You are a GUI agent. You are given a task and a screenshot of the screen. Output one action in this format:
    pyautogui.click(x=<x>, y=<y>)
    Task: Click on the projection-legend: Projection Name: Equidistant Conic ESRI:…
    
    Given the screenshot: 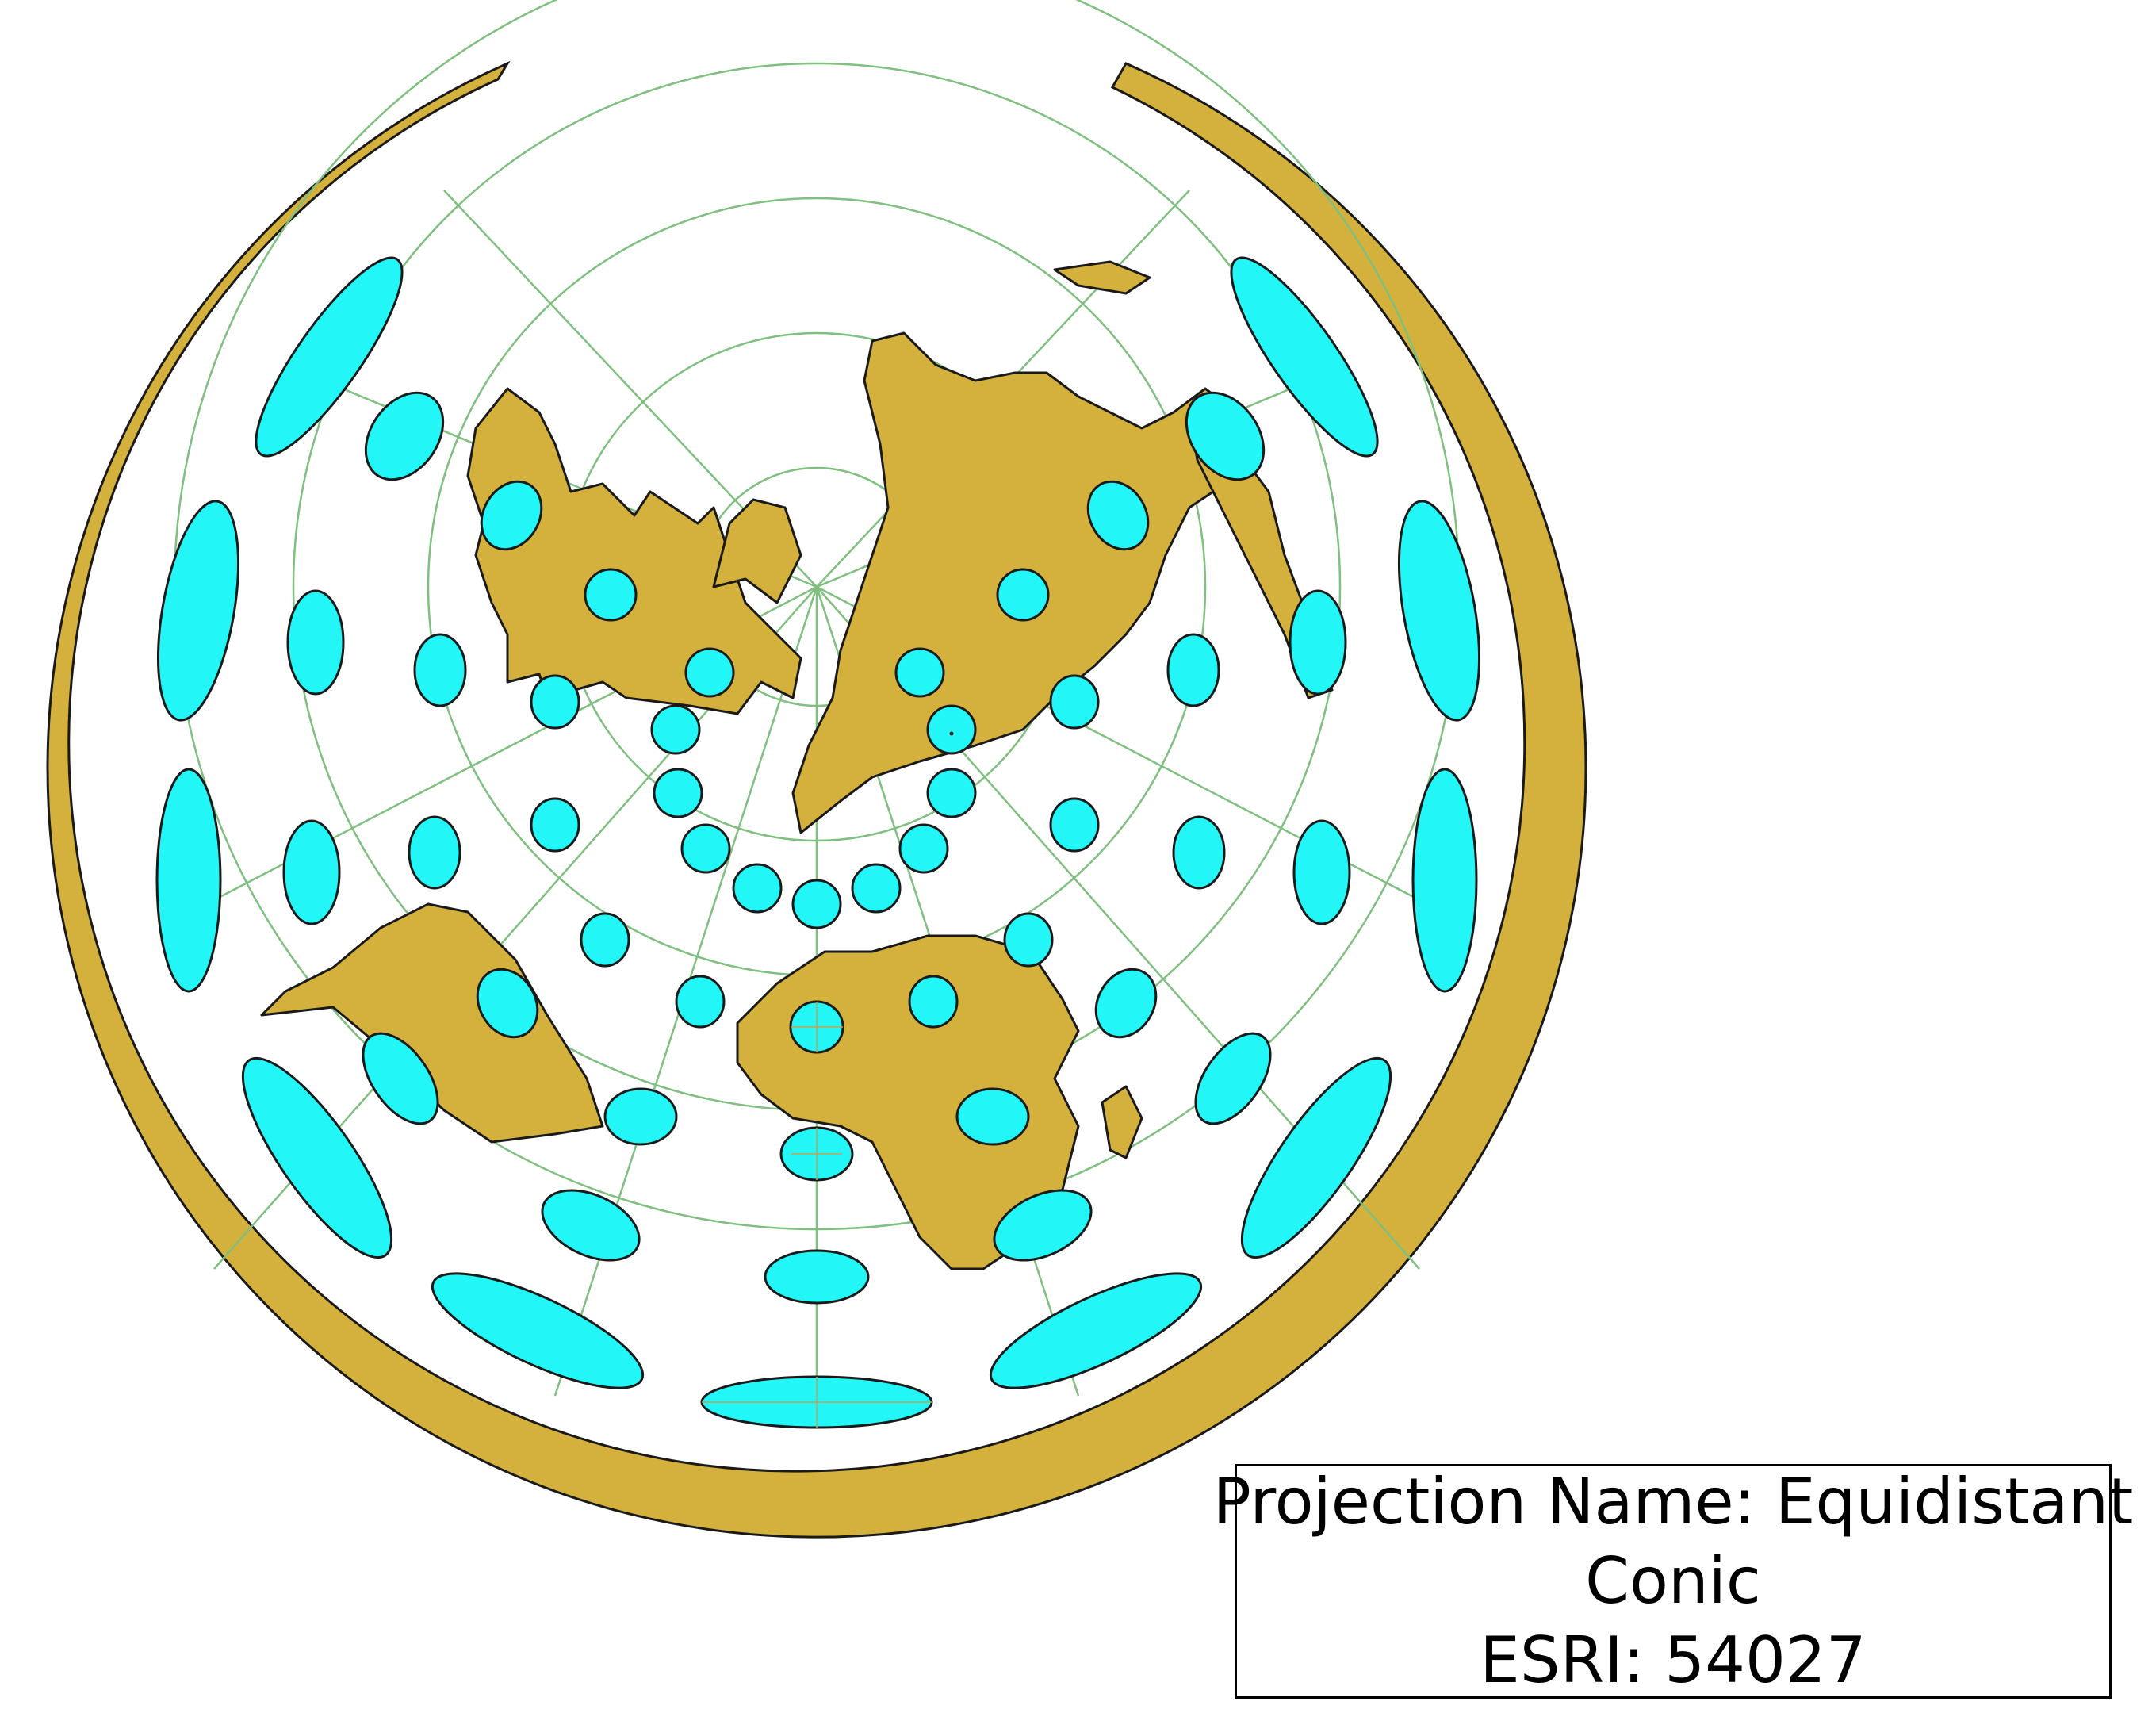 What is the action you would take?
    pyautogui.click(x=1673, y=1581)
    